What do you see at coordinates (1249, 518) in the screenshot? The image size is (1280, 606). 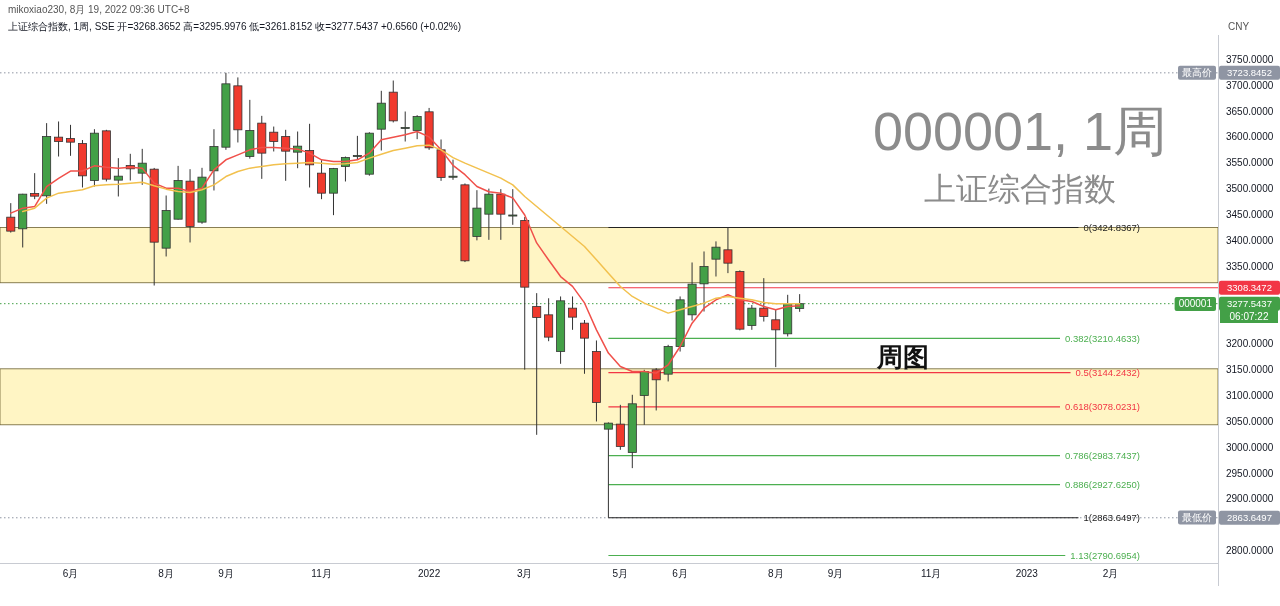 I see `ref-line-label: 2863.6497` at bounding box center [1249, 518].